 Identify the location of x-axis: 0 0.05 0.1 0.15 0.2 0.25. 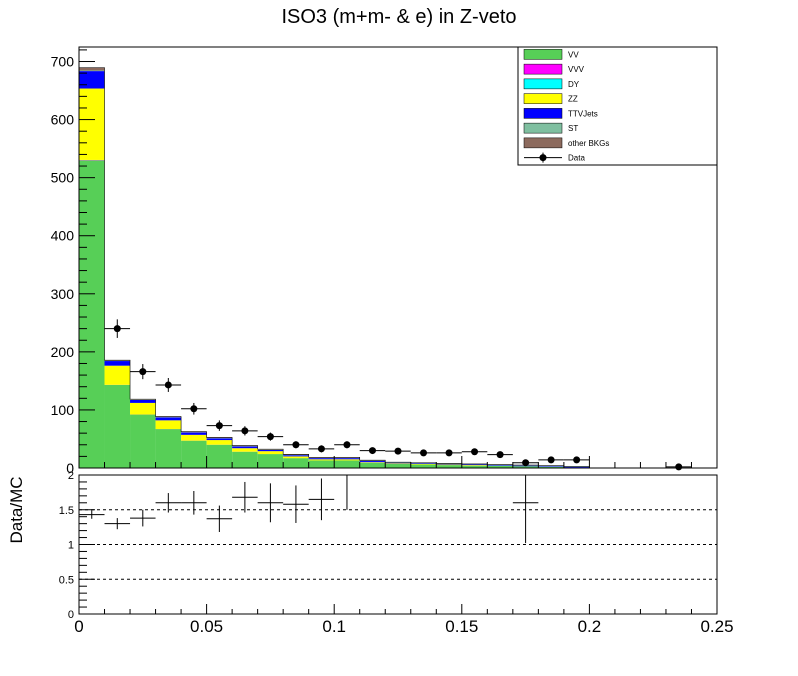
(404, 620).